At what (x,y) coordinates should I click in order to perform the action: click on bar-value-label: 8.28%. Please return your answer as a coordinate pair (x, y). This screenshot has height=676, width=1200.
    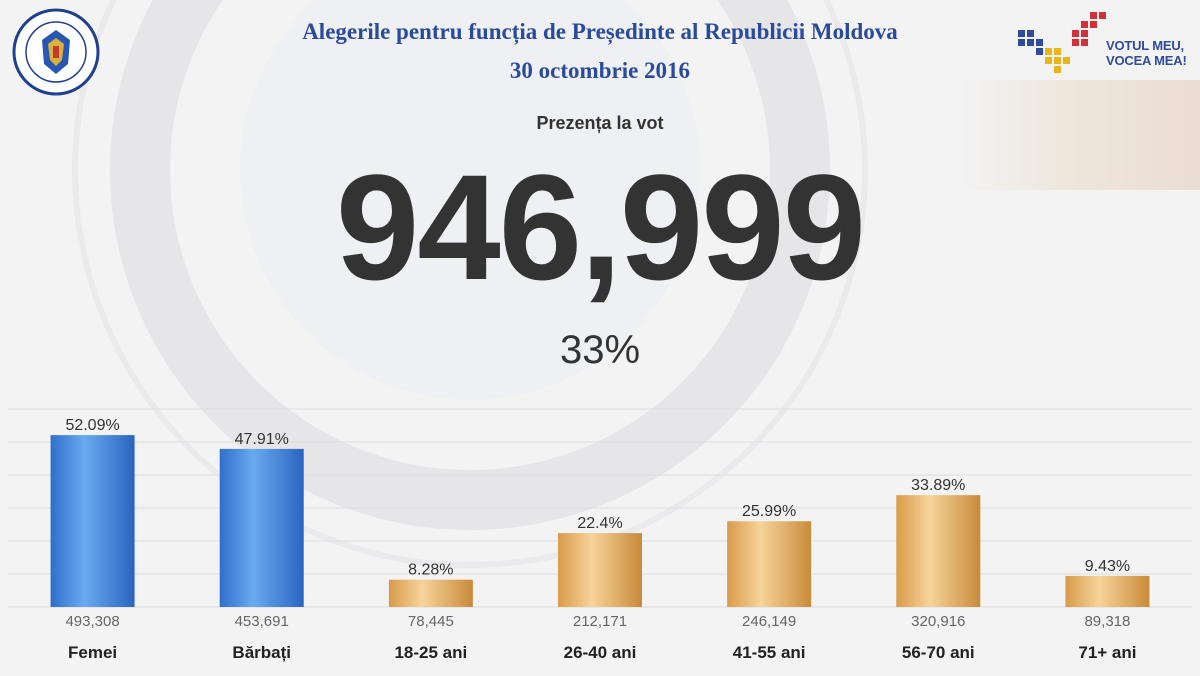
    Looking at the image, I should click on (430, 570).